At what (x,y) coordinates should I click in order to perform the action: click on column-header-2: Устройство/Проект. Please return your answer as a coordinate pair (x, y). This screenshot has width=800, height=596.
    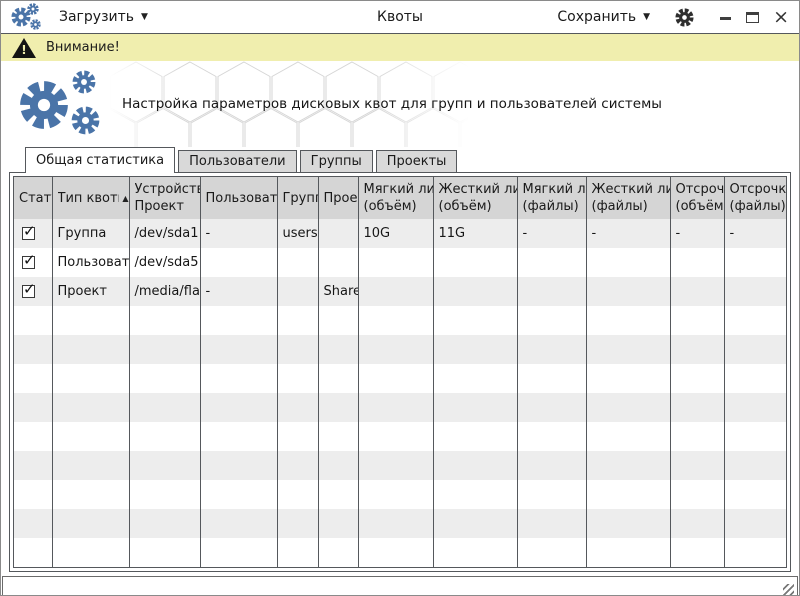
    Looking at the image, I should click on (165, 198).